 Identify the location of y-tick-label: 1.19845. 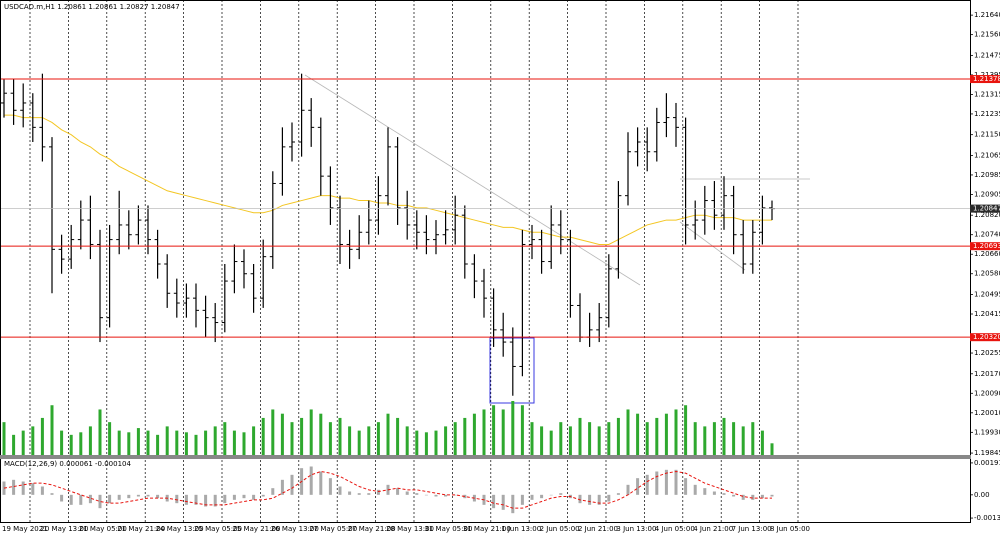
(987, 453).